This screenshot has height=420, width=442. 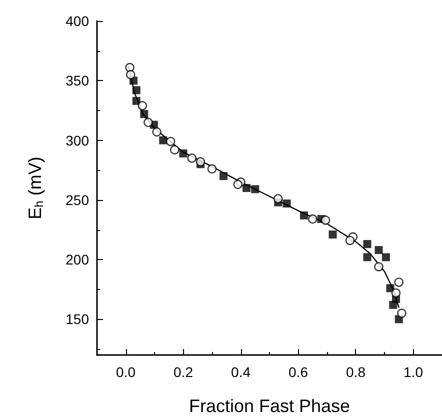 What do you see at coordinates (78, 140) in the screenshot?
I see `y-tick-label: 300` at bounding box center [78, 140].